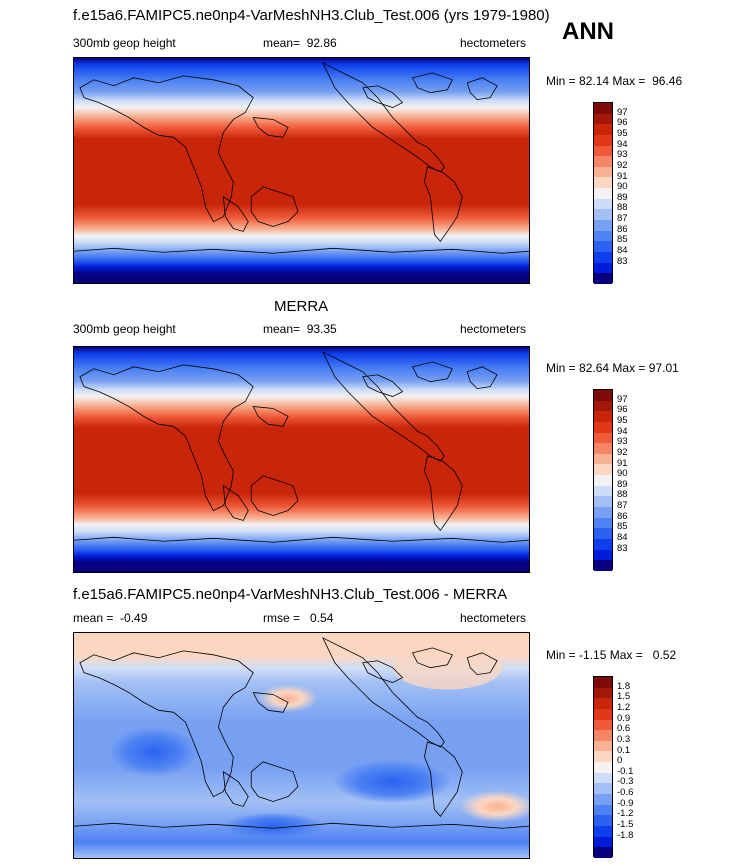 The width and height of the screenshot is (733, 866). I want to click on panel3-mean-value: -0.49, so click(134, 618).